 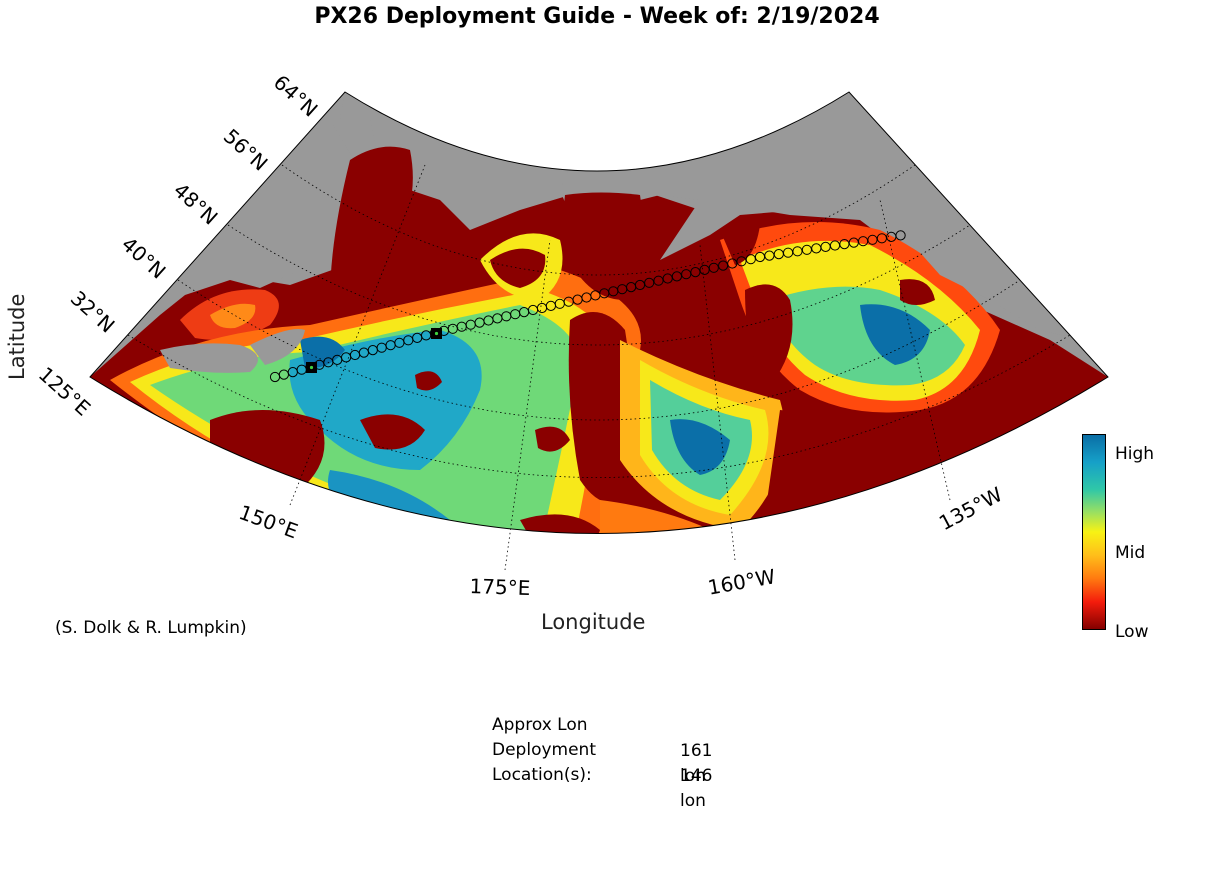 I want to click on approx-lon-heading: Approx Lon, so click(x=540, y=725).